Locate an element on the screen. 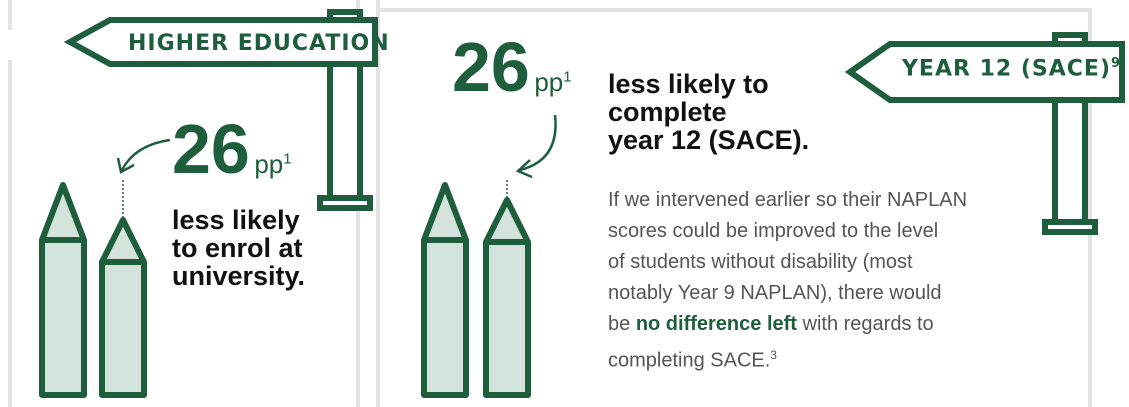 Image resolution: width=1129 pixels, height=407 pixels. paragraph-line: be no difference left with regards to is located at coordinates (787, 324).